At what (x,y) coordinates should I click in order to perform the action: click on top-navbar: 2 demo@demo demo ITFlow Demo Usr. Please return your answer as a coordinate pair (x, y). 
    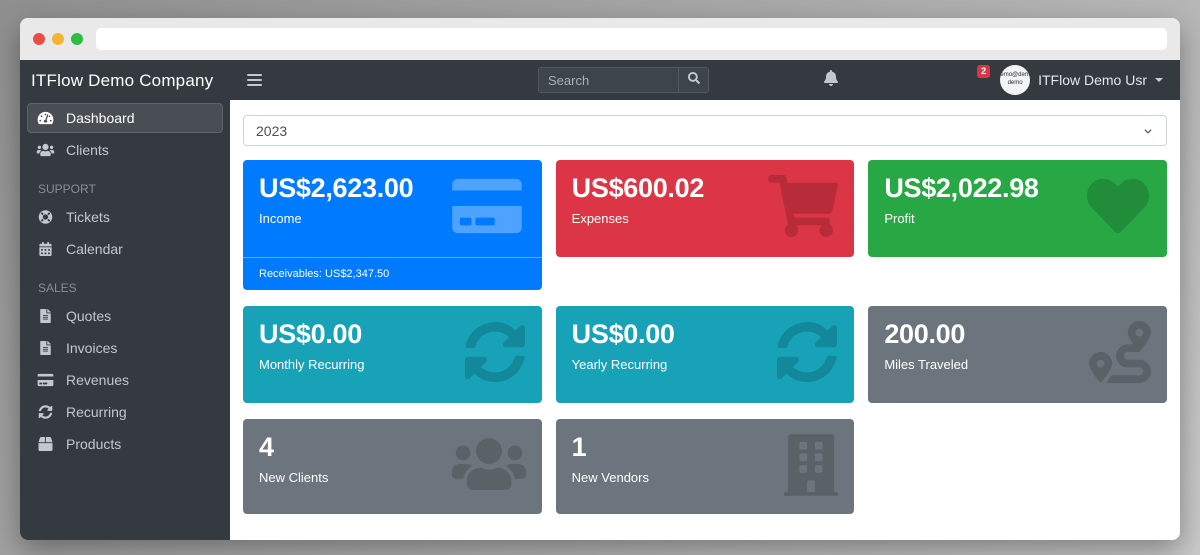
    Looking at the image, I should click on (705, 80).